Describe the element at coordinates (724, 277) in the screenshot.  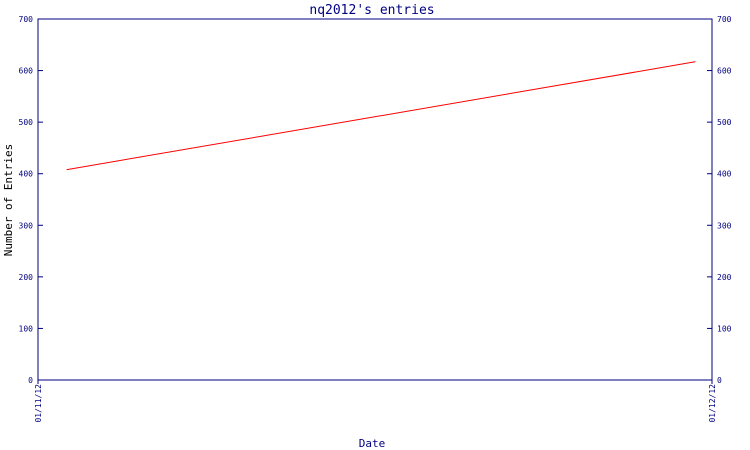
I see `y-tick-label-right: 200` at that location.